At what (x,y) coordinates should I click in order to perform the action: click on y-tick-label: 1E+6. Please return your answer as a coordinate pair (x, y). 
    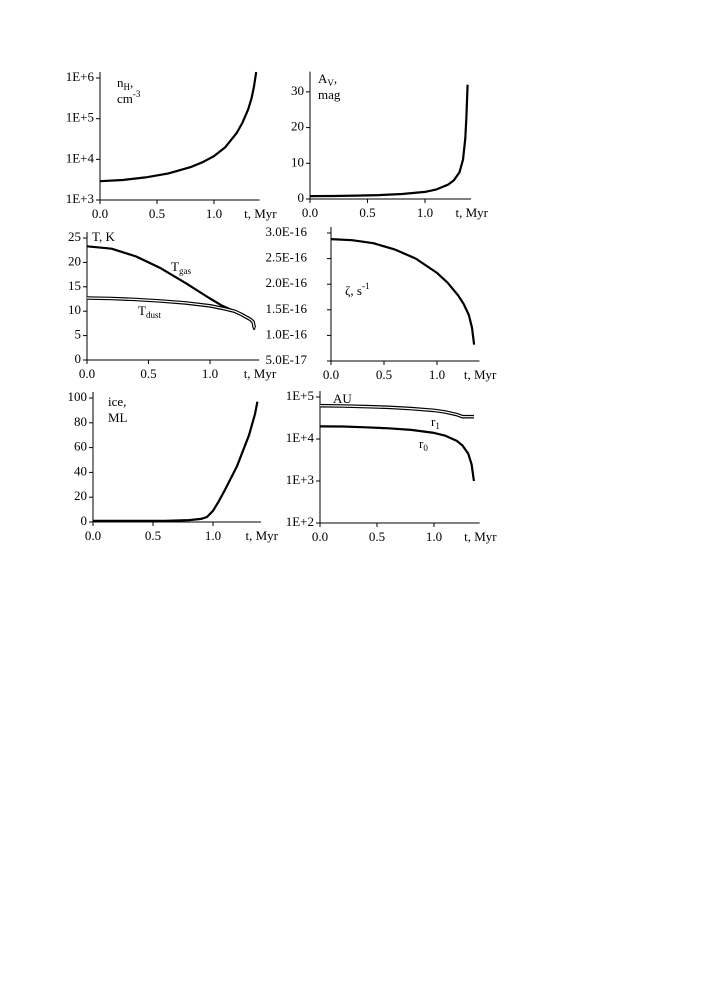
    Looking at the image, I should click on (80, 76).